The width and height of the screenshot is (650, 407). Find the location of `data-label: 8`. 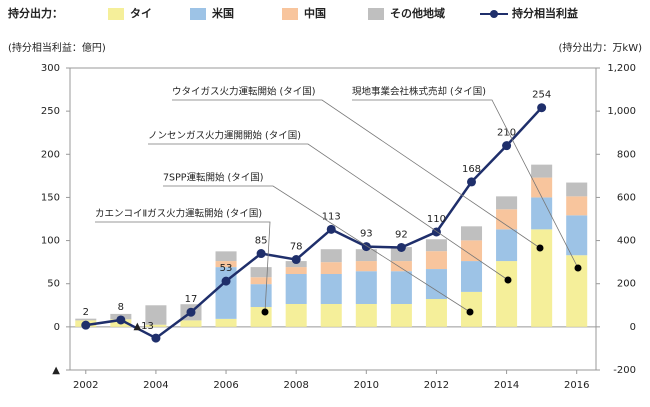

data-label: 8 is located at coordinates (121, 307).